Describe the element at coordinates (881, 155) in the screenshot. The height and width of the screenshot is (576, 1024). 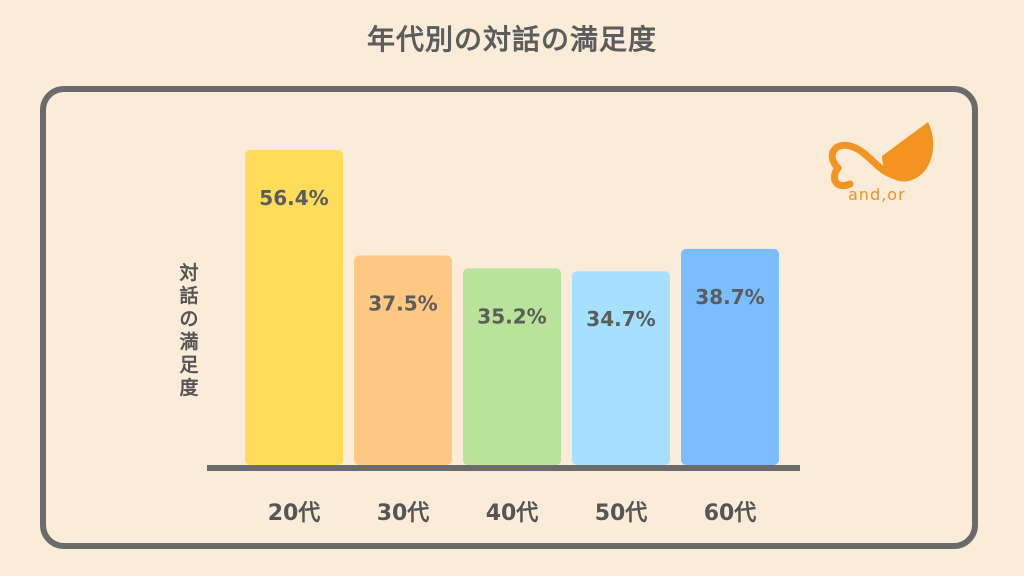
I see `and-or-logo` at that location.